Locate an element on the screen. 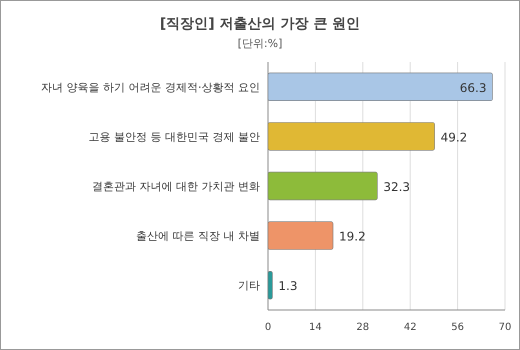  y-tick-label: 결혼관과 자녀에 대한 가치관 변화 is located at coordinates (176, 186).